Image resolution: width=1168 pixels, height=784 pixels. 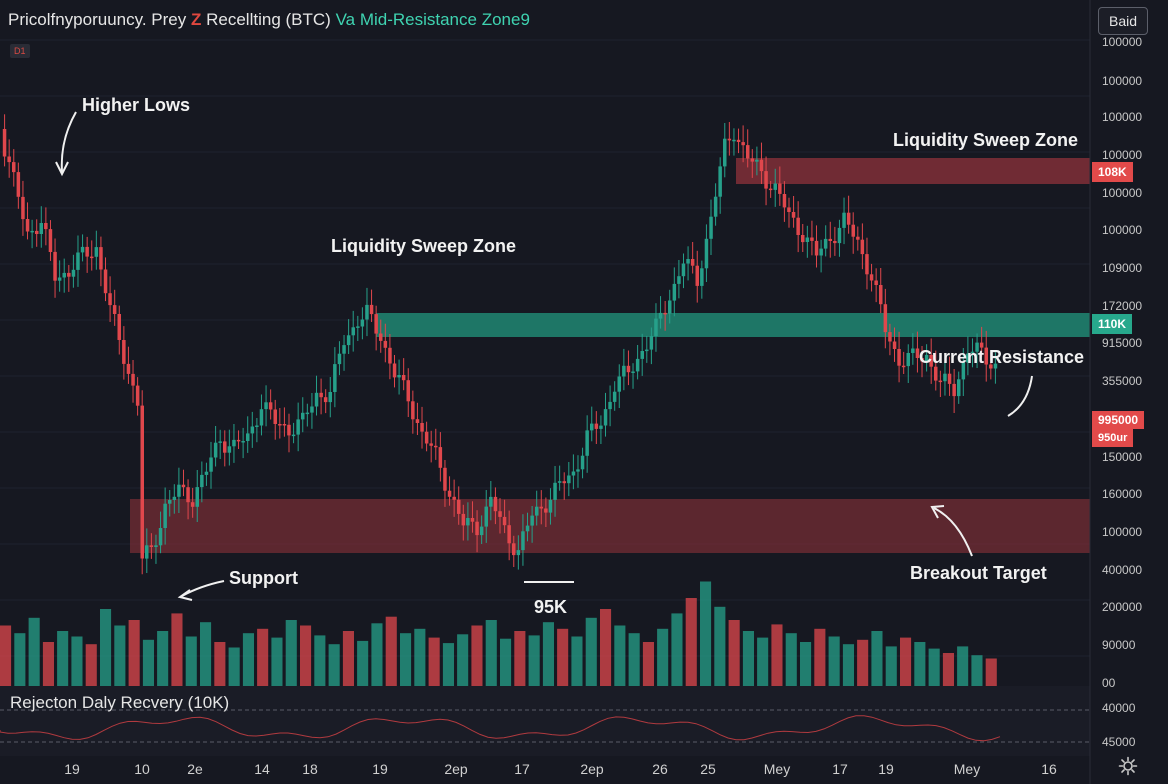 I want to click on x-tick: 19, so click(x=380, y=769).